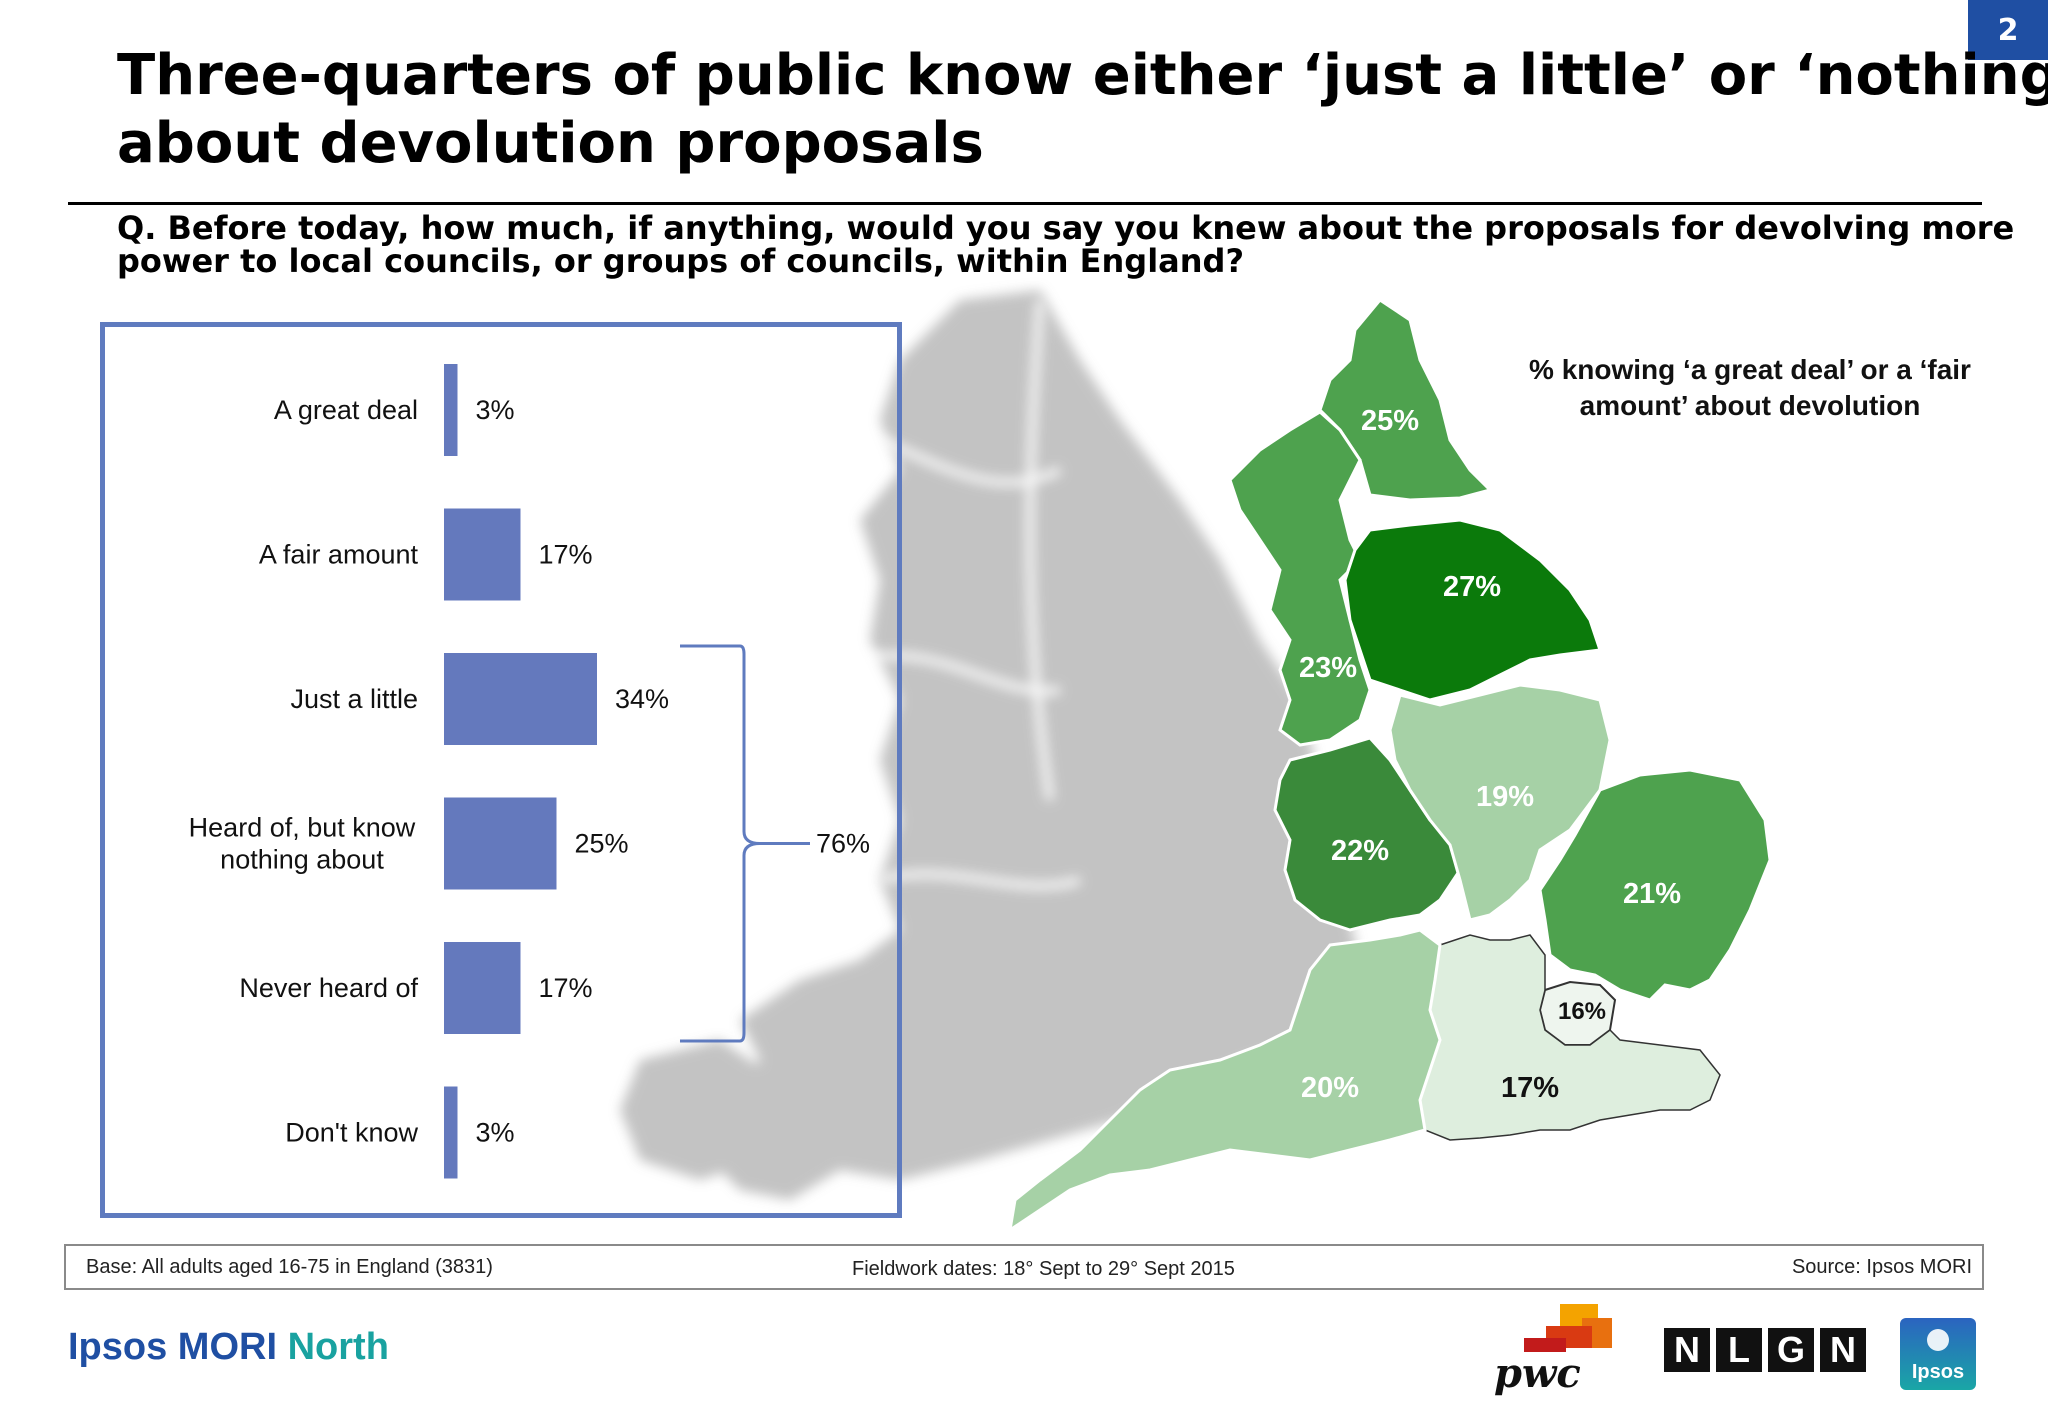  What do you see at coordinates (1472, 587) in the screenshot?
I see `map-region-value-label: 27%` at bounding box center [1472, 587].